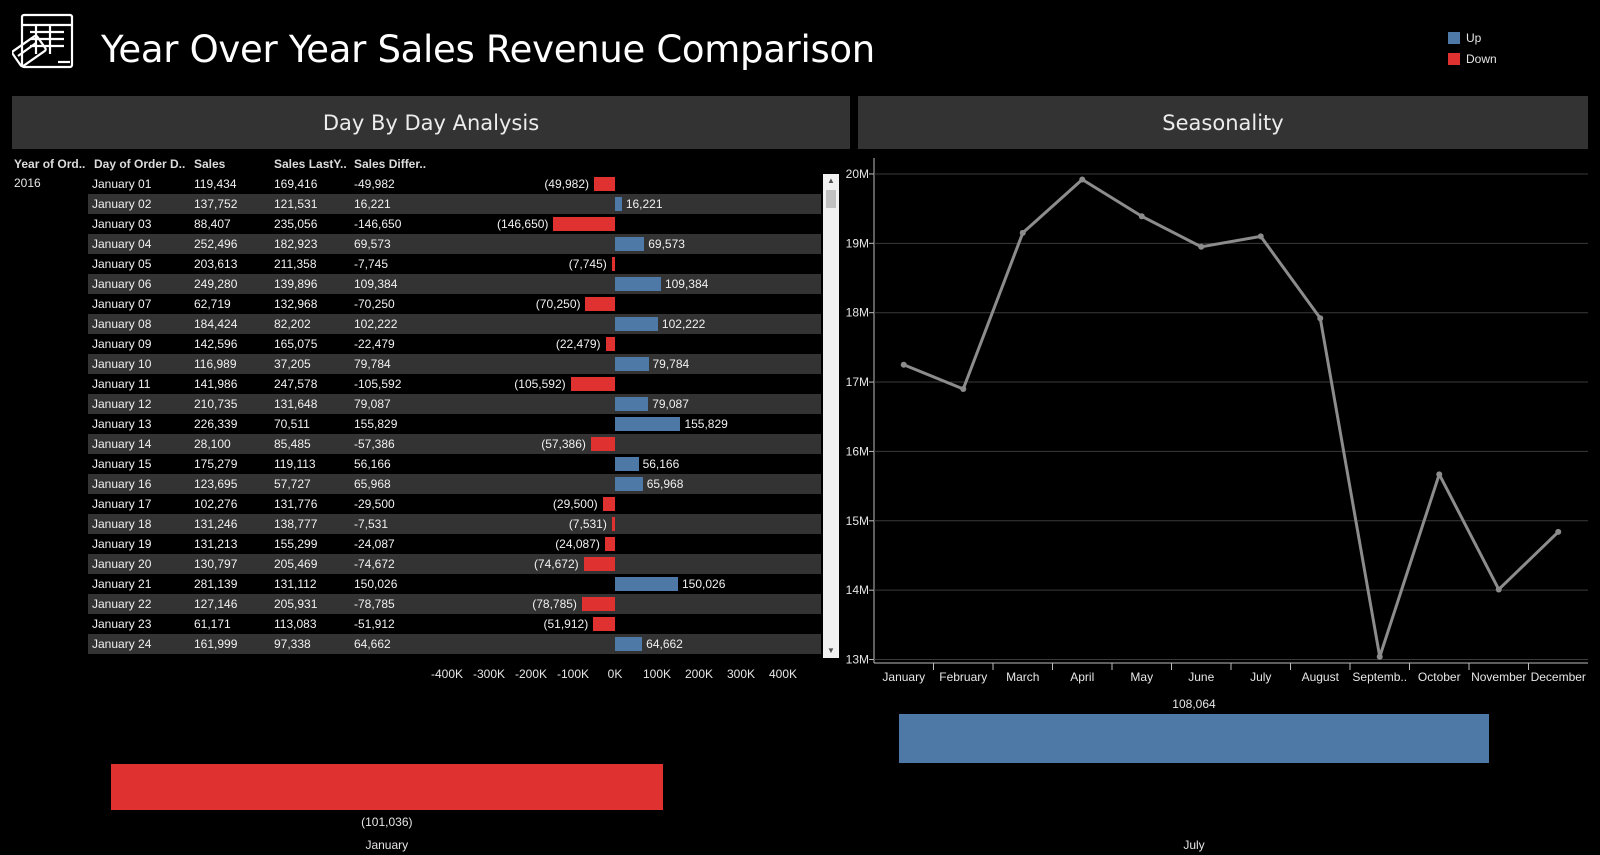 The width and height of the screenshot is (1600, 855). I want to click on scrollbar-thumb, so click(831, 199).